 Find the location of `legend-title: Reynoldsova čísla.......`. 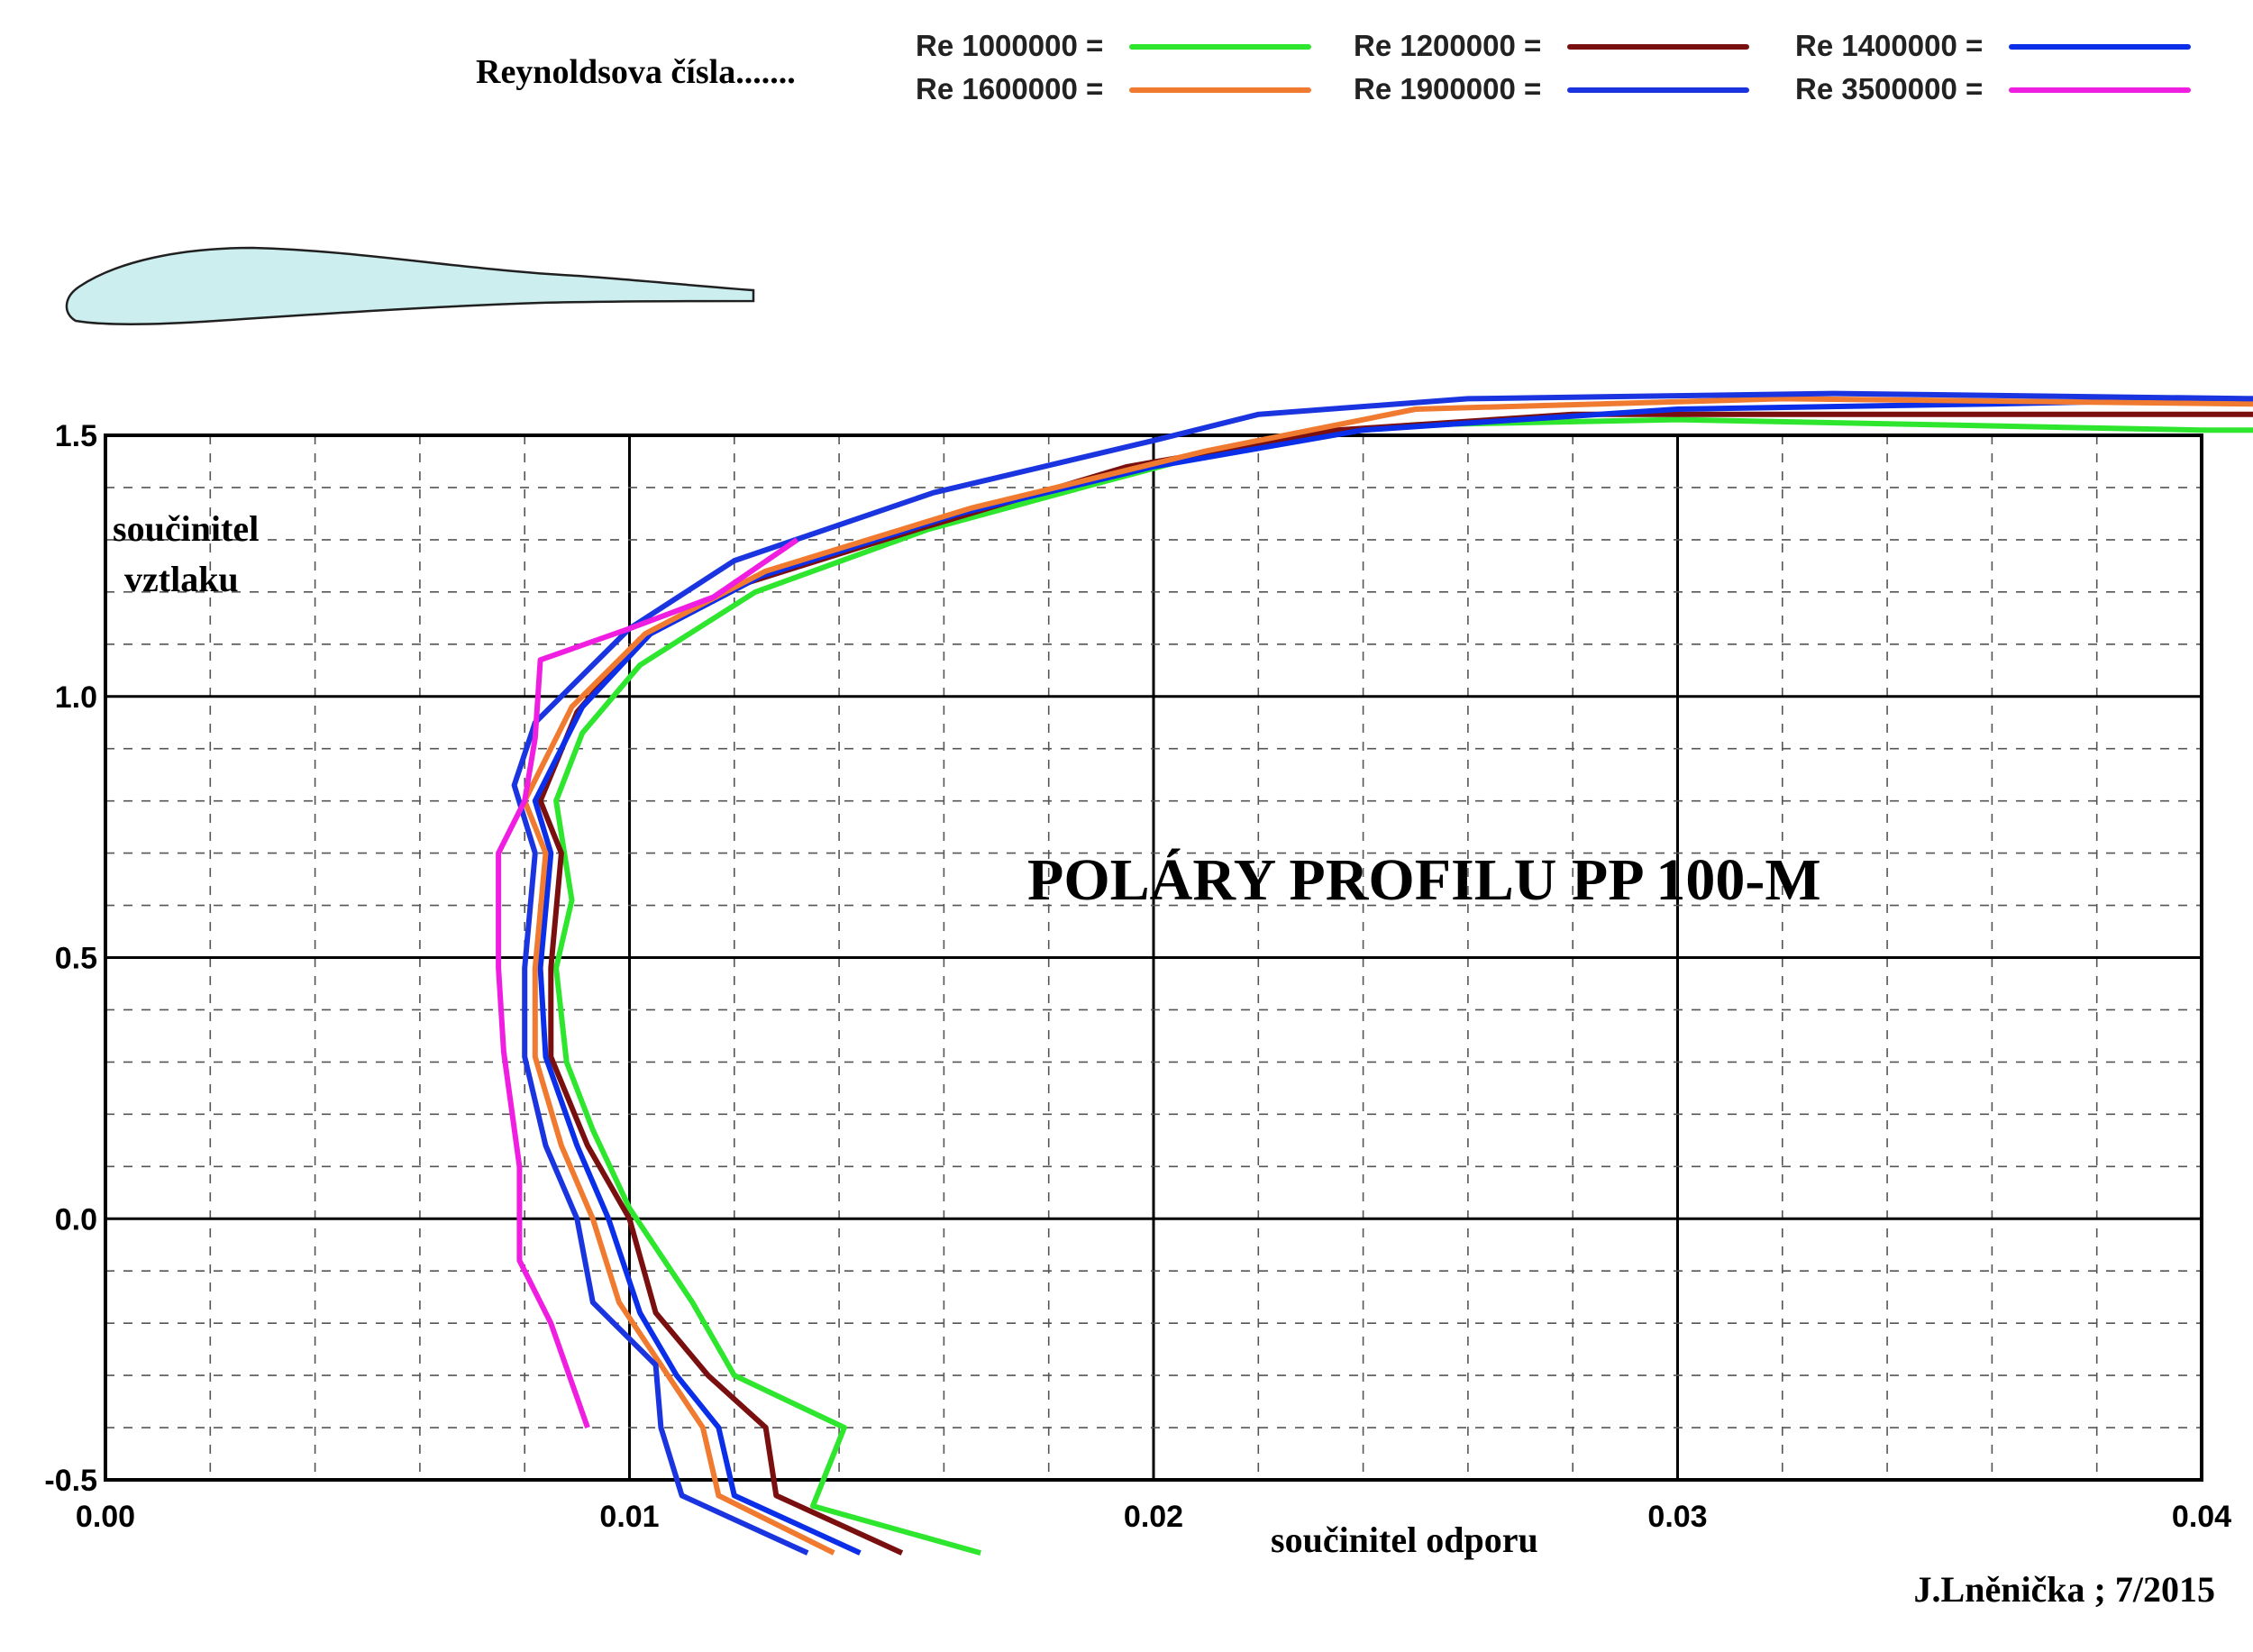

legend-title: Reynoldsova čísla....... is located at coordinates (636, 72).